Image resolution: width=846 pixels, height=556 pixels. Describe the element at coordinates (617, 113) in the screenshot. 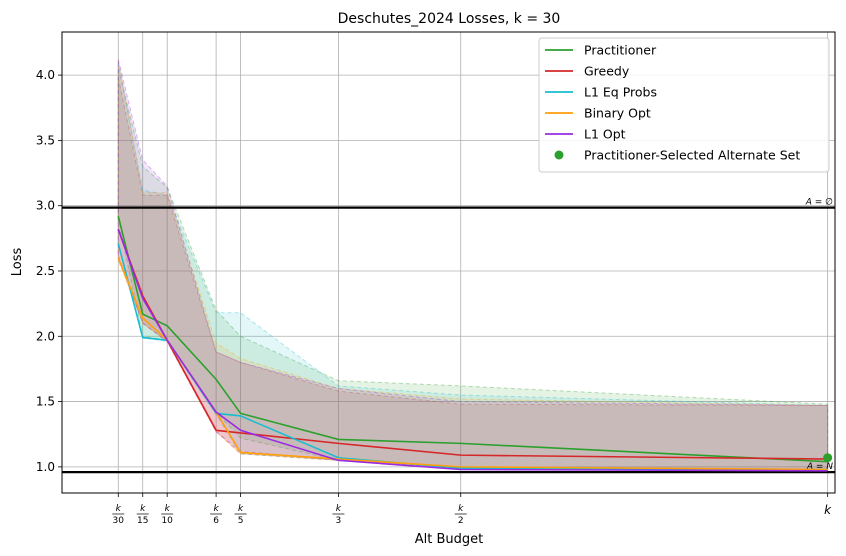

I see `legend-label: Binary Opt` at that location.